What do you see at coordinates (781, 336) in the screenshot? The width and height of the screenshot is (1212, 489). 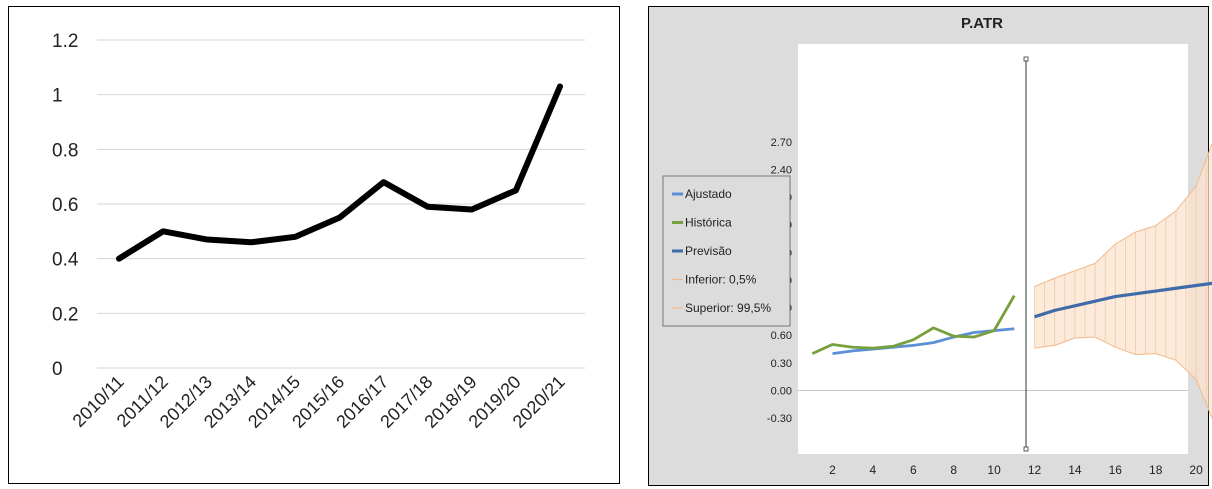 I see `y-tick-label: 0.60` at bounding box center [781, 336].